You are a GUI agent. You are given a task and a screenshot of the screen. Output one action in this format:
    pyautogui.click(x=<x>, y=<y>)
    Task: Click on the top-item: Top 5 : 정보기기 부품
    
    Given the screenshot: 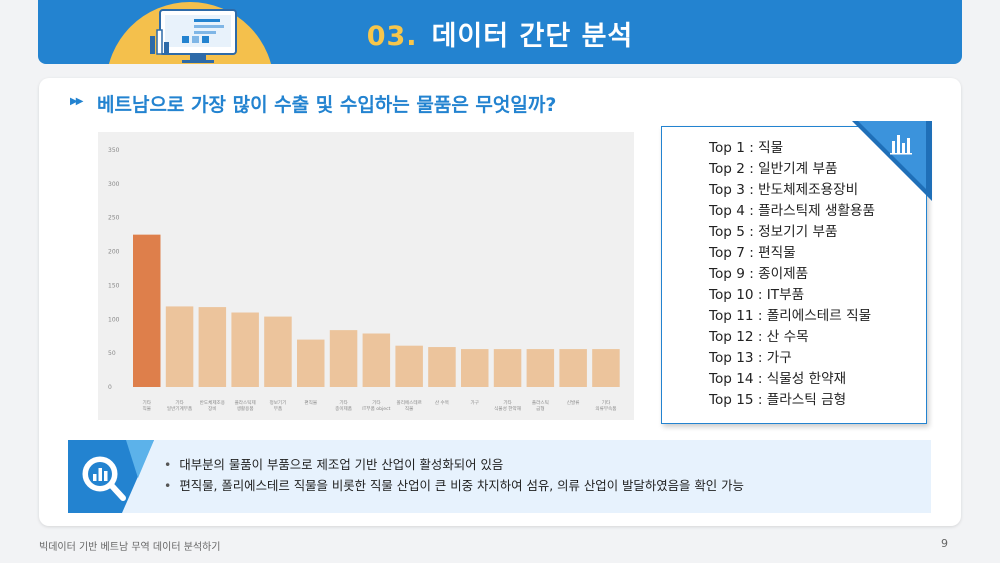 What is the action you would take?
    pyautogui.click(x=773, y=232)
    